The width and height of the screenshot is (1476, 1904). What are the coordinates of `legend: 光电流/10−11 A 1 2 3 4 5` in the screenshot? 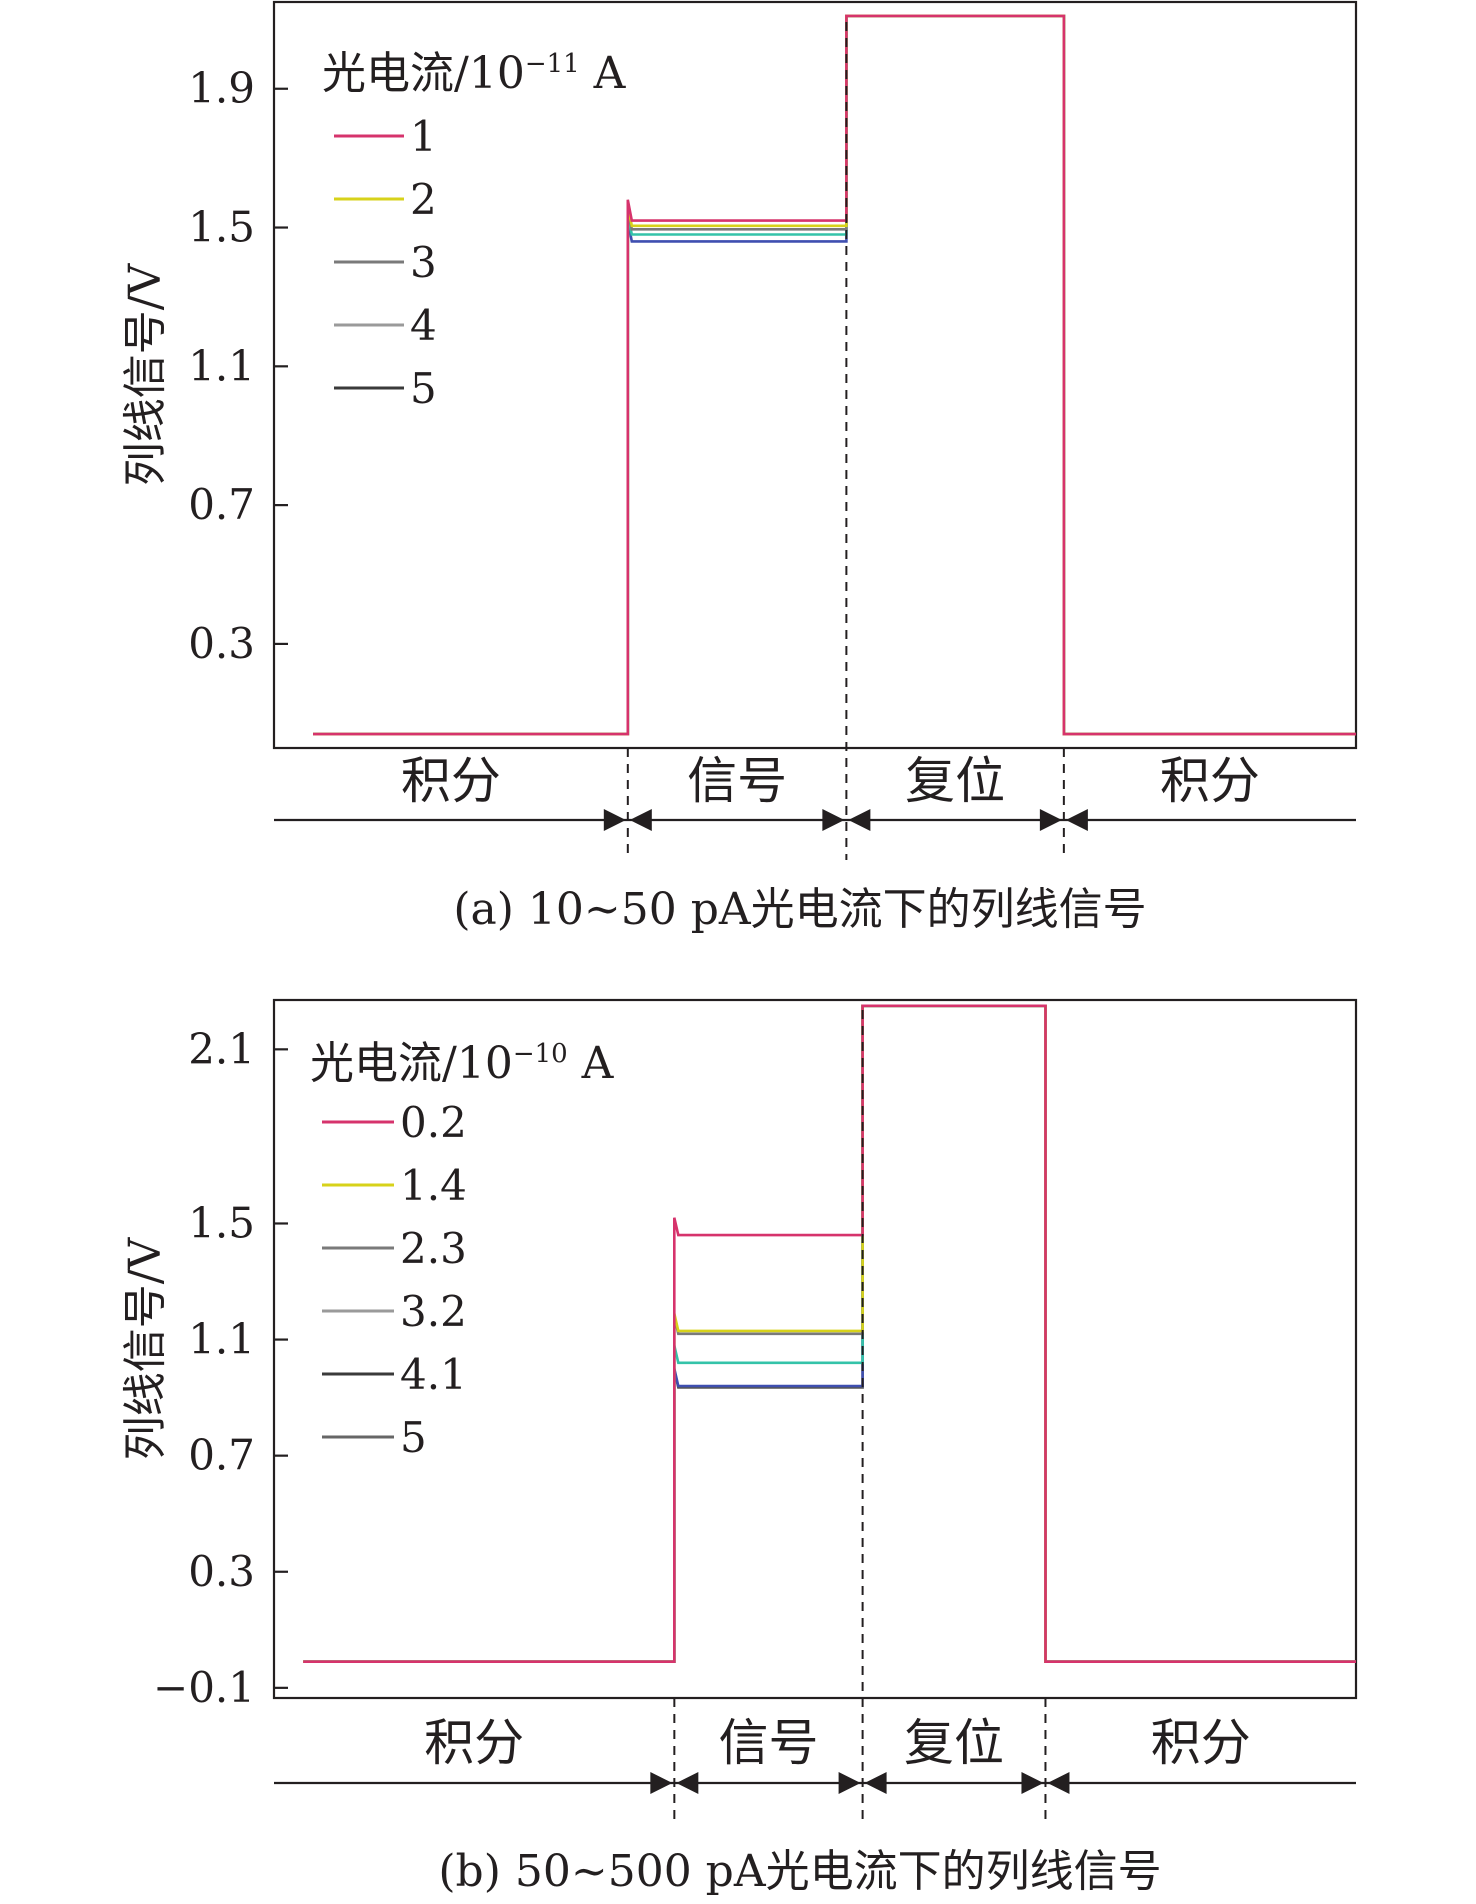 It's located at (474, 230).